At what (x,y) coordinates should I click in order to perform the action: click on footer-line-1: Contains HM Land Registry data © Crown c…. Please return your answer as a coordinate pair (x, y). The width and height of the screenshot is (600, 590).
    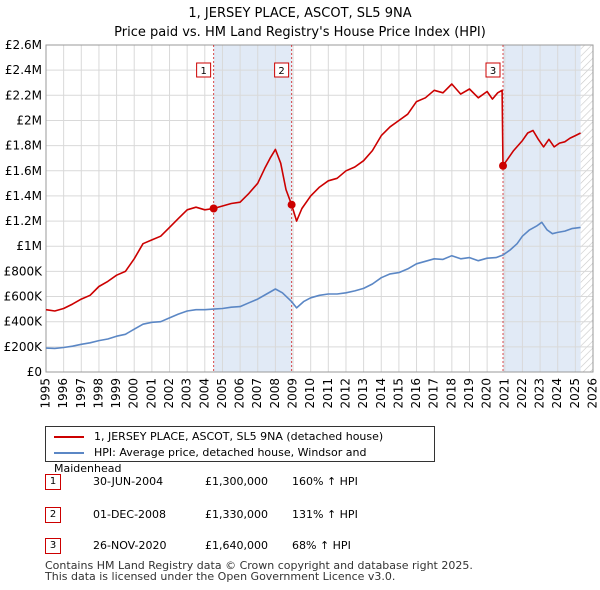
    Looking at the image, I should click on (259, 565).